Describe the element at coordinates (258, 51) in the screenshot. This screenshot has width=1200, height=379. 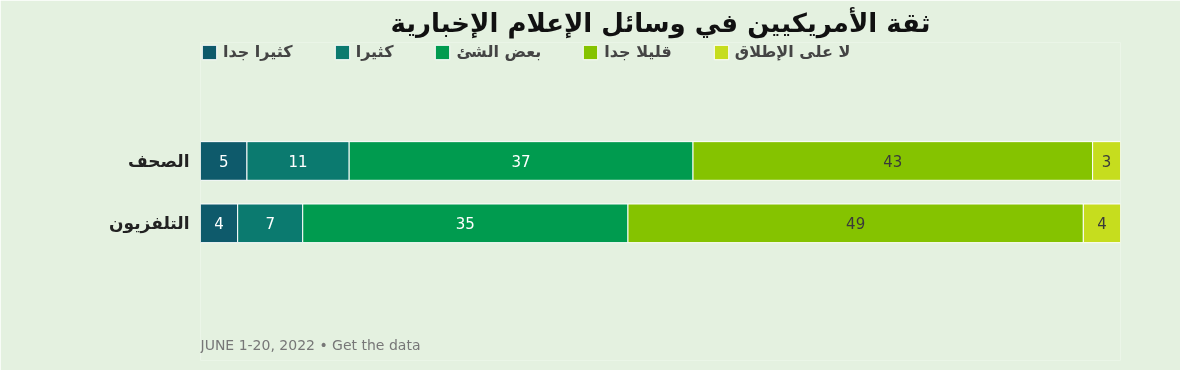
I see `legend-label: كثيرا جدا` at that location.